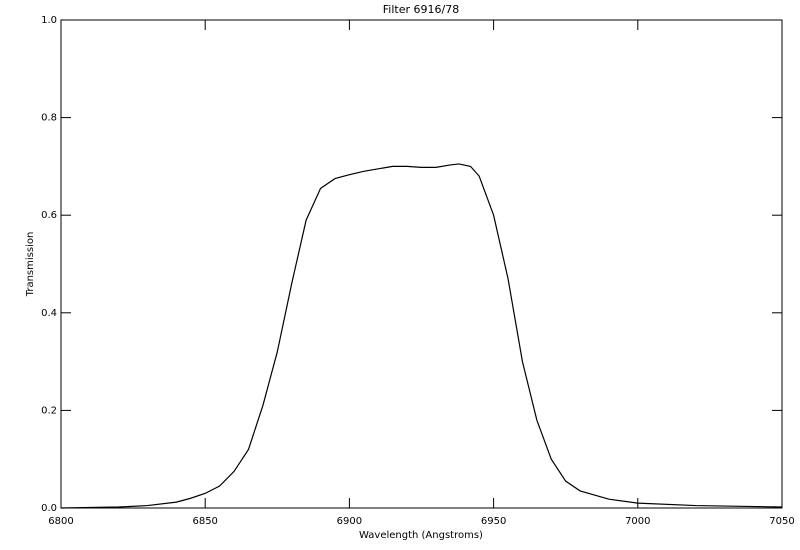  Describe the element at coordinates (421, 9) in the screenshot. I see `chart-title: Filter 6916/78` at that location.